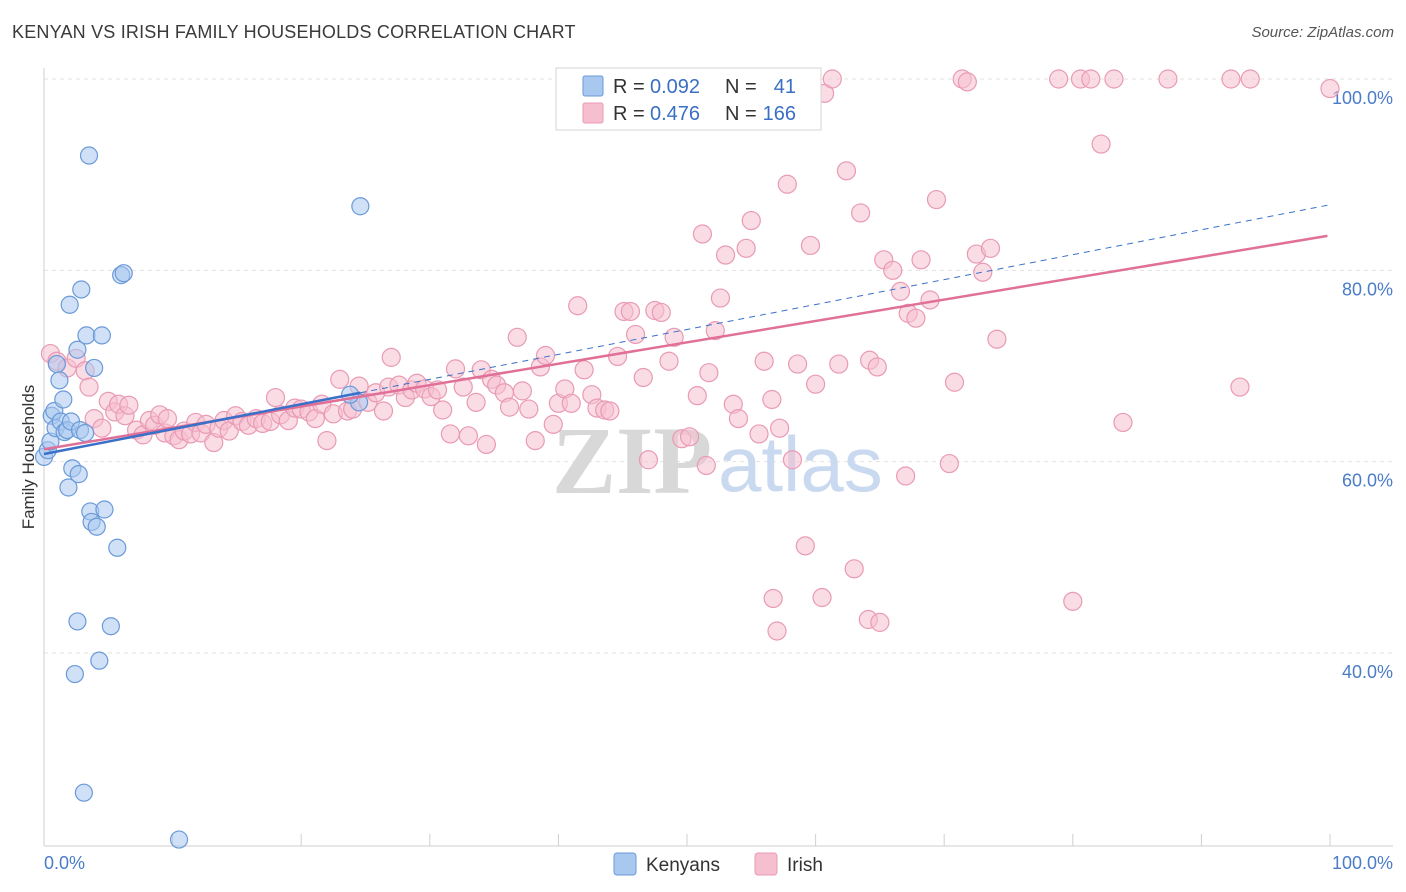  What do you see at coordinates (675, 87) in the screenshot?
I see `kenyans-r-value: 0.092` at bounding box center [675, 87].